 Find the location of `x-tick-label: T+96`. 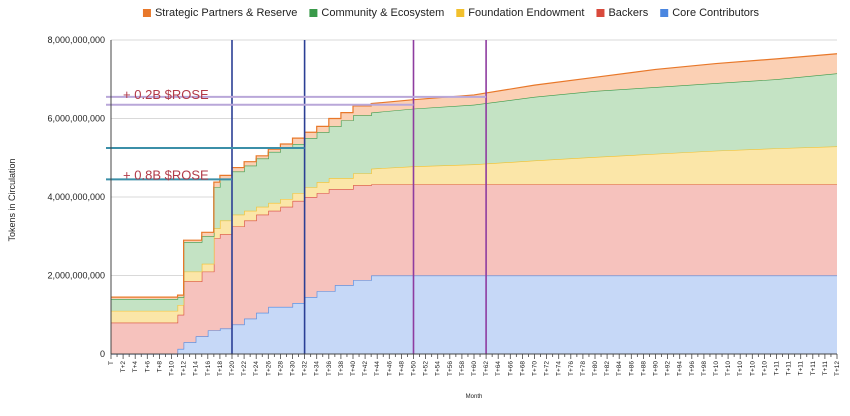

x-tick-label: T+96 is located at coordinates (692, 368).